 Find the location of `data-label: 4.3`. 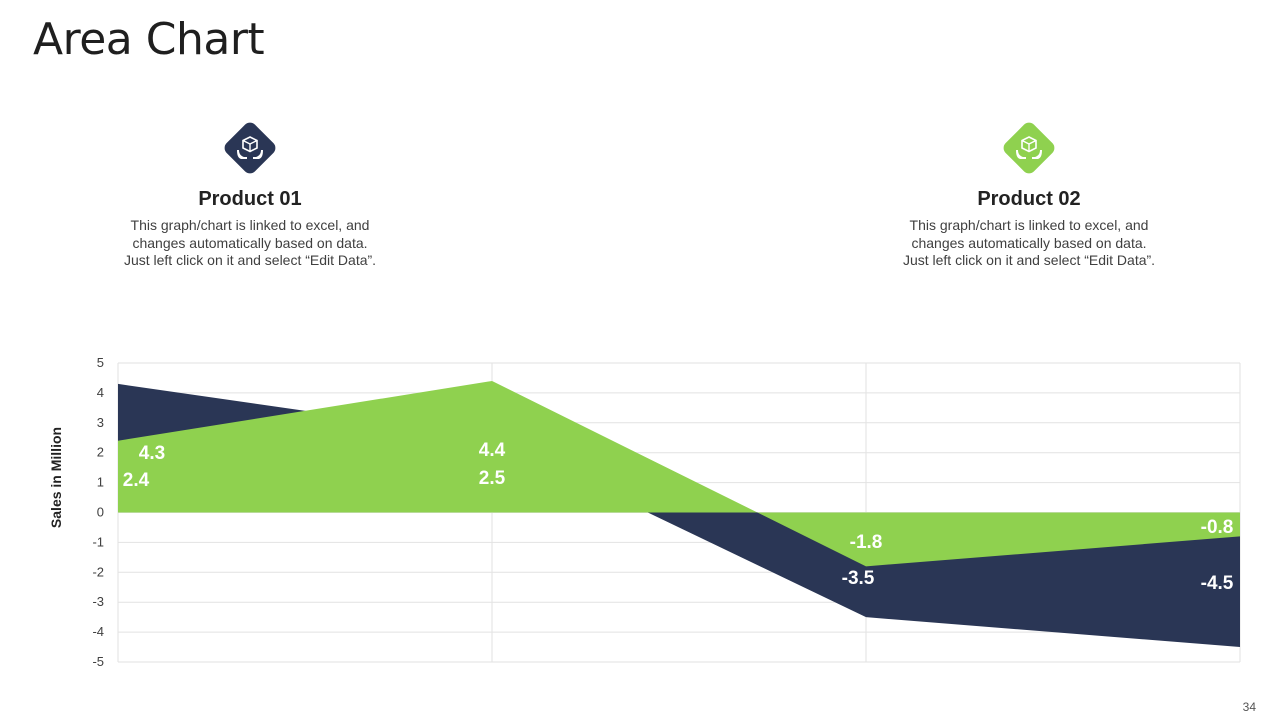

data-label: 4.3 is located at coordinates (152, 453).